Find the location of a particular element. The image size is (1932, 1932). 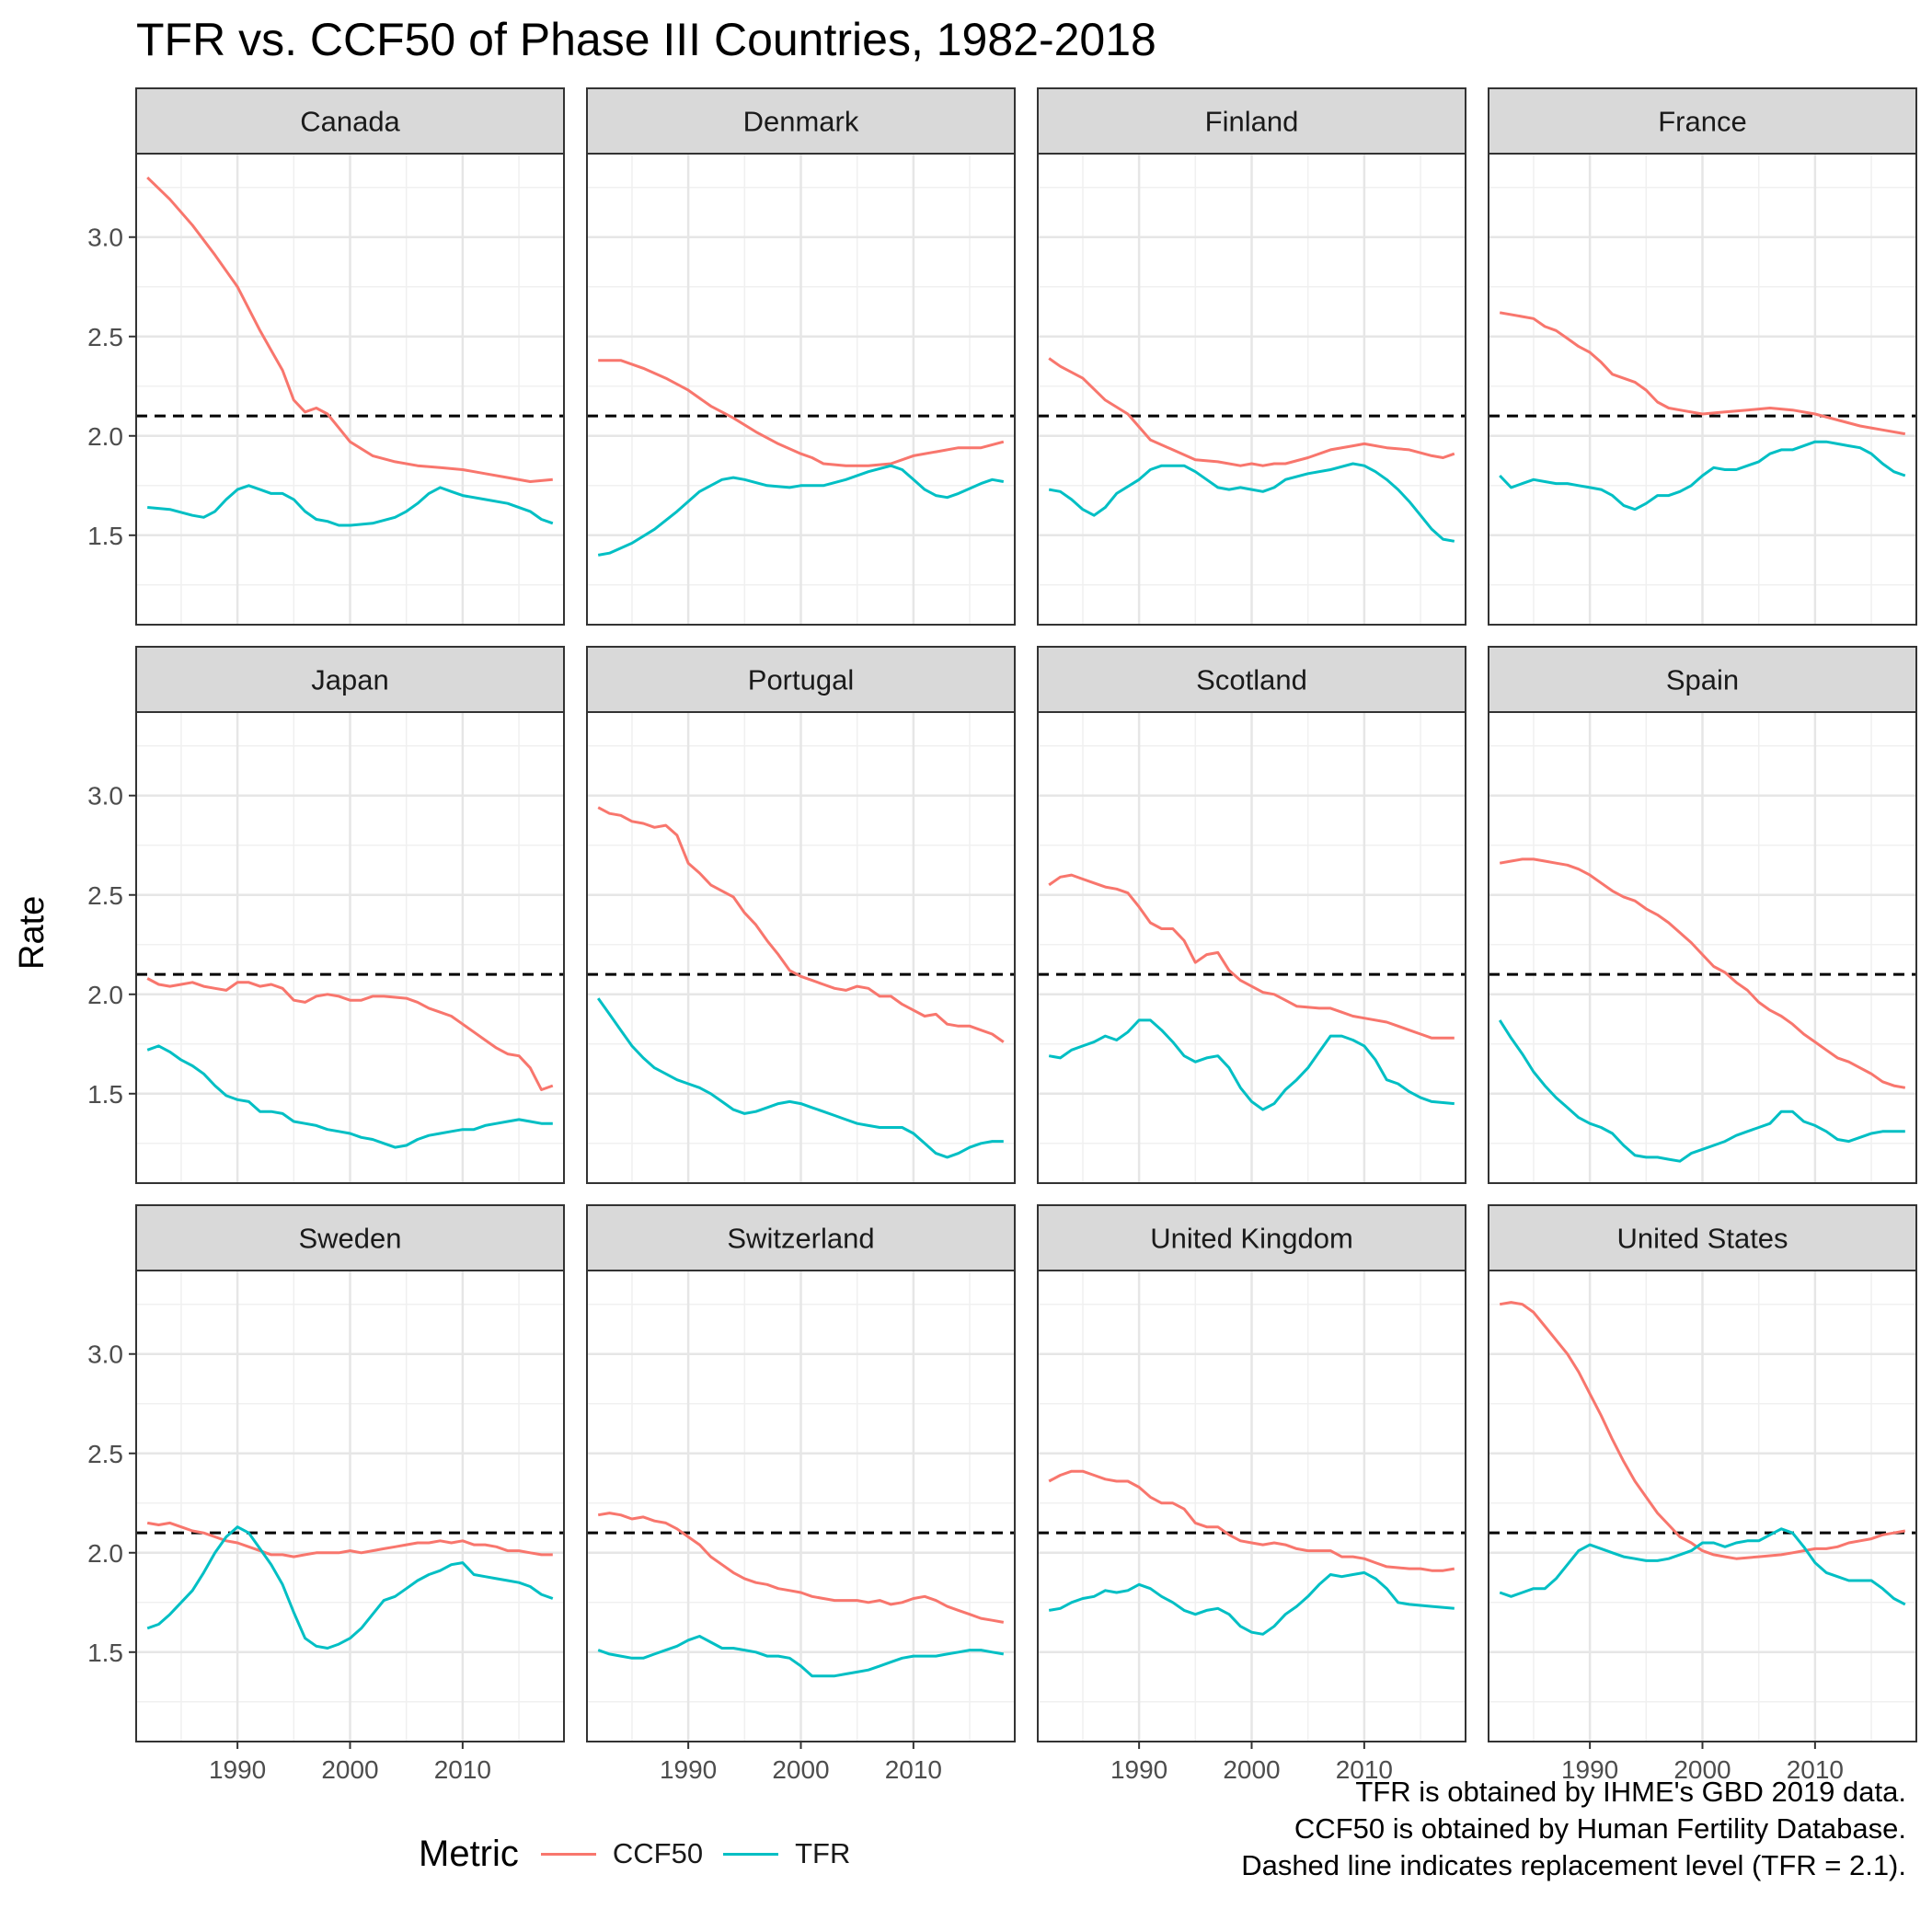

legend: Metric CCF50 TFR is located at coordinates (644, 1853).